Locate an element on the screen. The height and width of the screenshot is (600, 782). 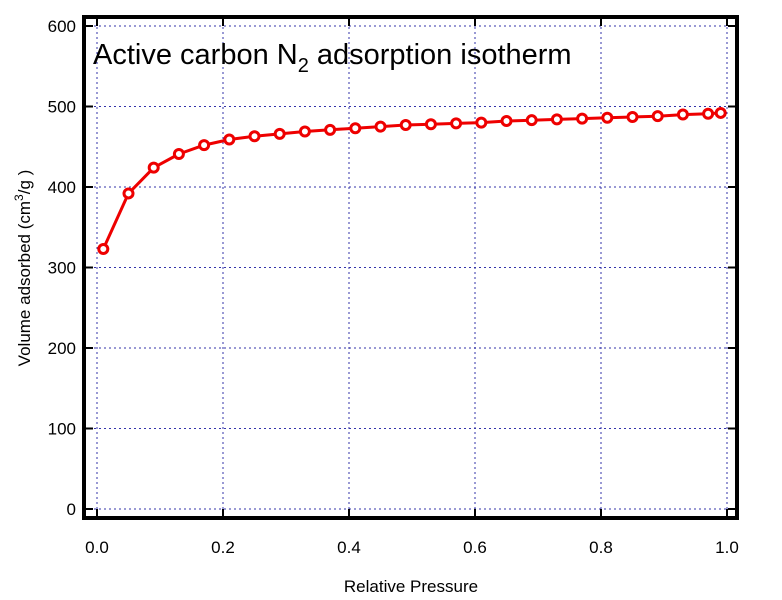
x-tick-label: 0.0 is located at coordinates (97, 547).